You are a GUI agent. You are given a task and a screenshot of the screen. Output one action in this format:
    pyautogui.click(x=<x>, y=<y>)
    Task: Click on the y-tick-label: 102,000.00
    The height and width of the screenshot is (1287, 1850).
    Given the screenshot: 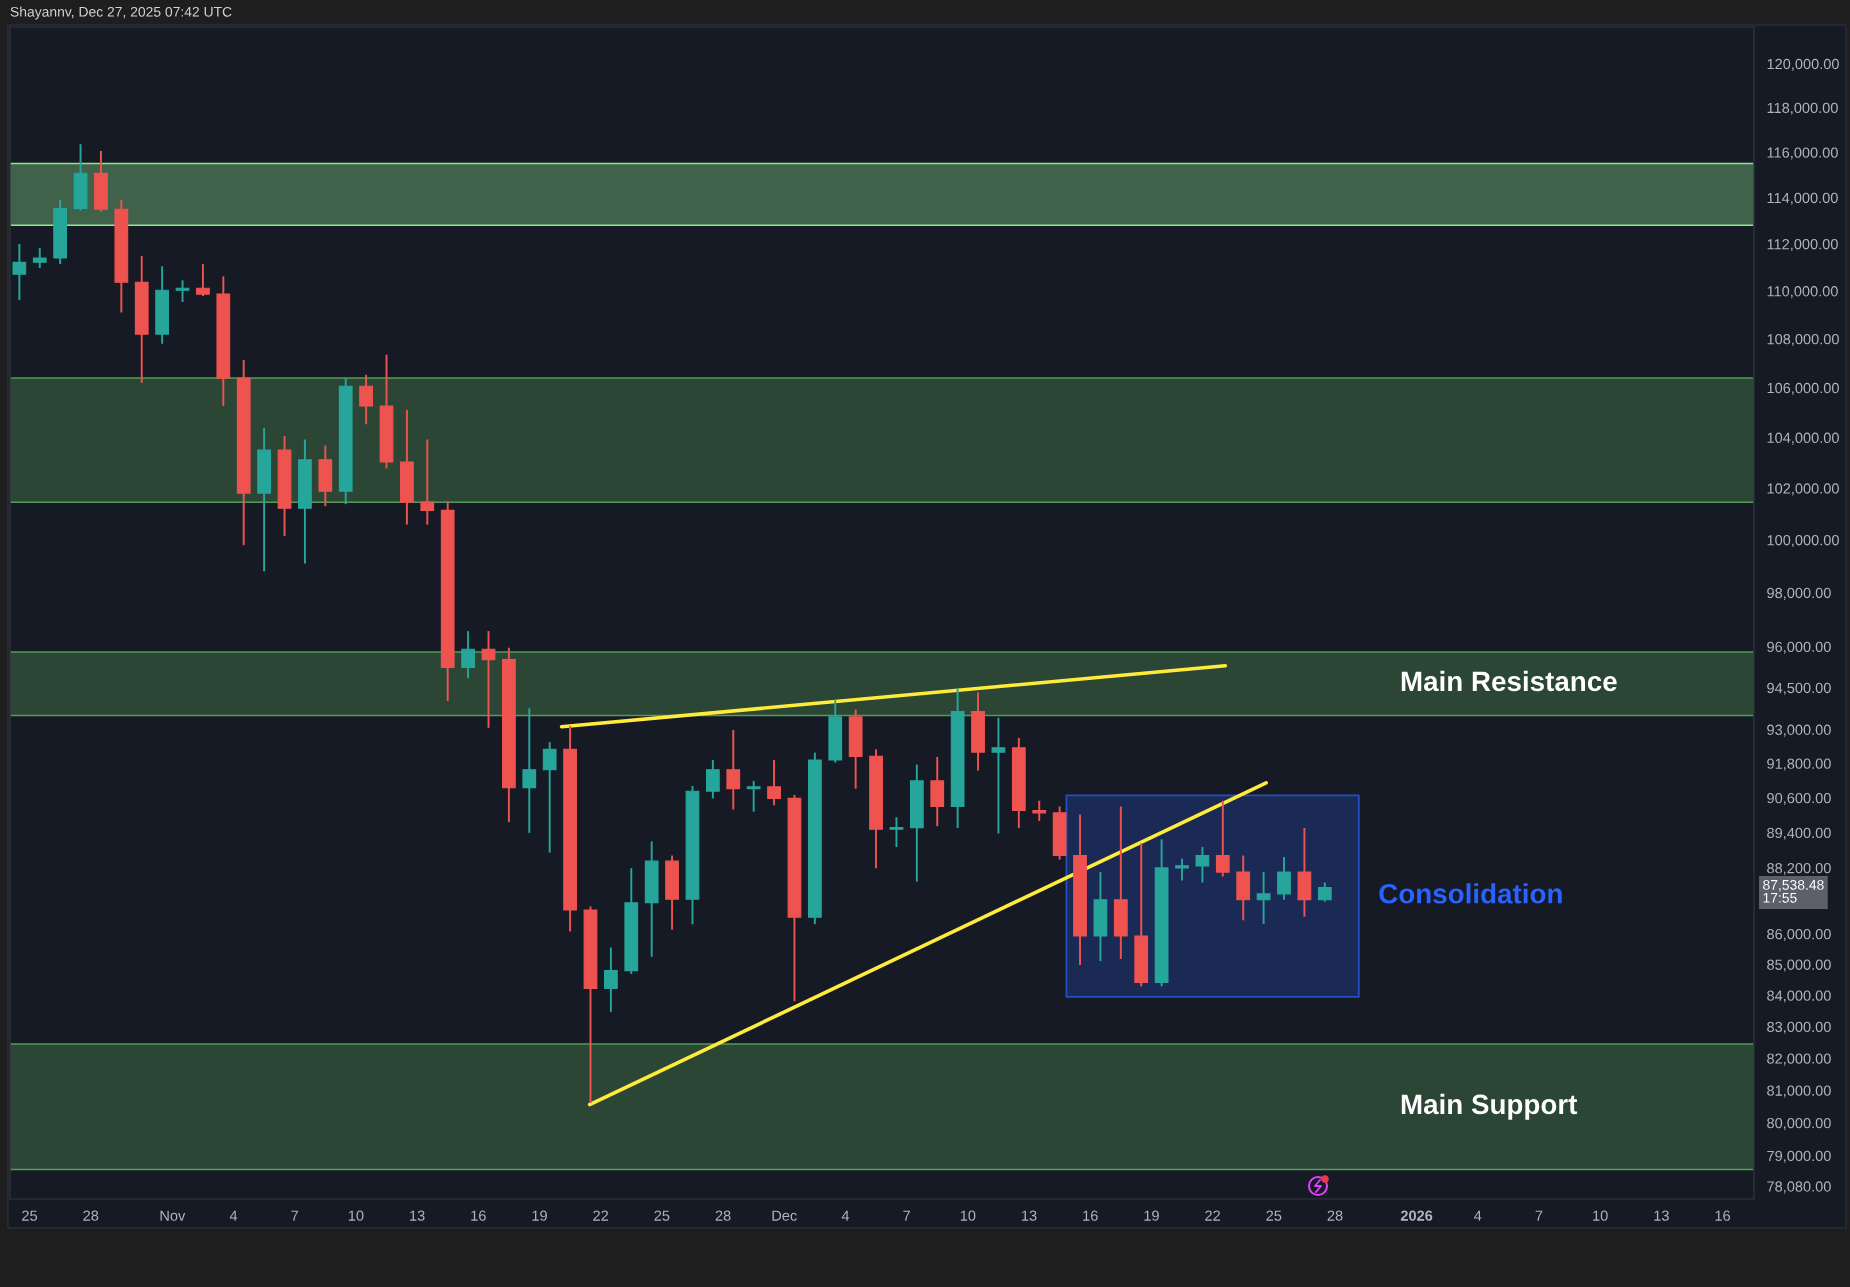 What is the action you would take?
    pyautogui.click(x=1803, y=489)
    